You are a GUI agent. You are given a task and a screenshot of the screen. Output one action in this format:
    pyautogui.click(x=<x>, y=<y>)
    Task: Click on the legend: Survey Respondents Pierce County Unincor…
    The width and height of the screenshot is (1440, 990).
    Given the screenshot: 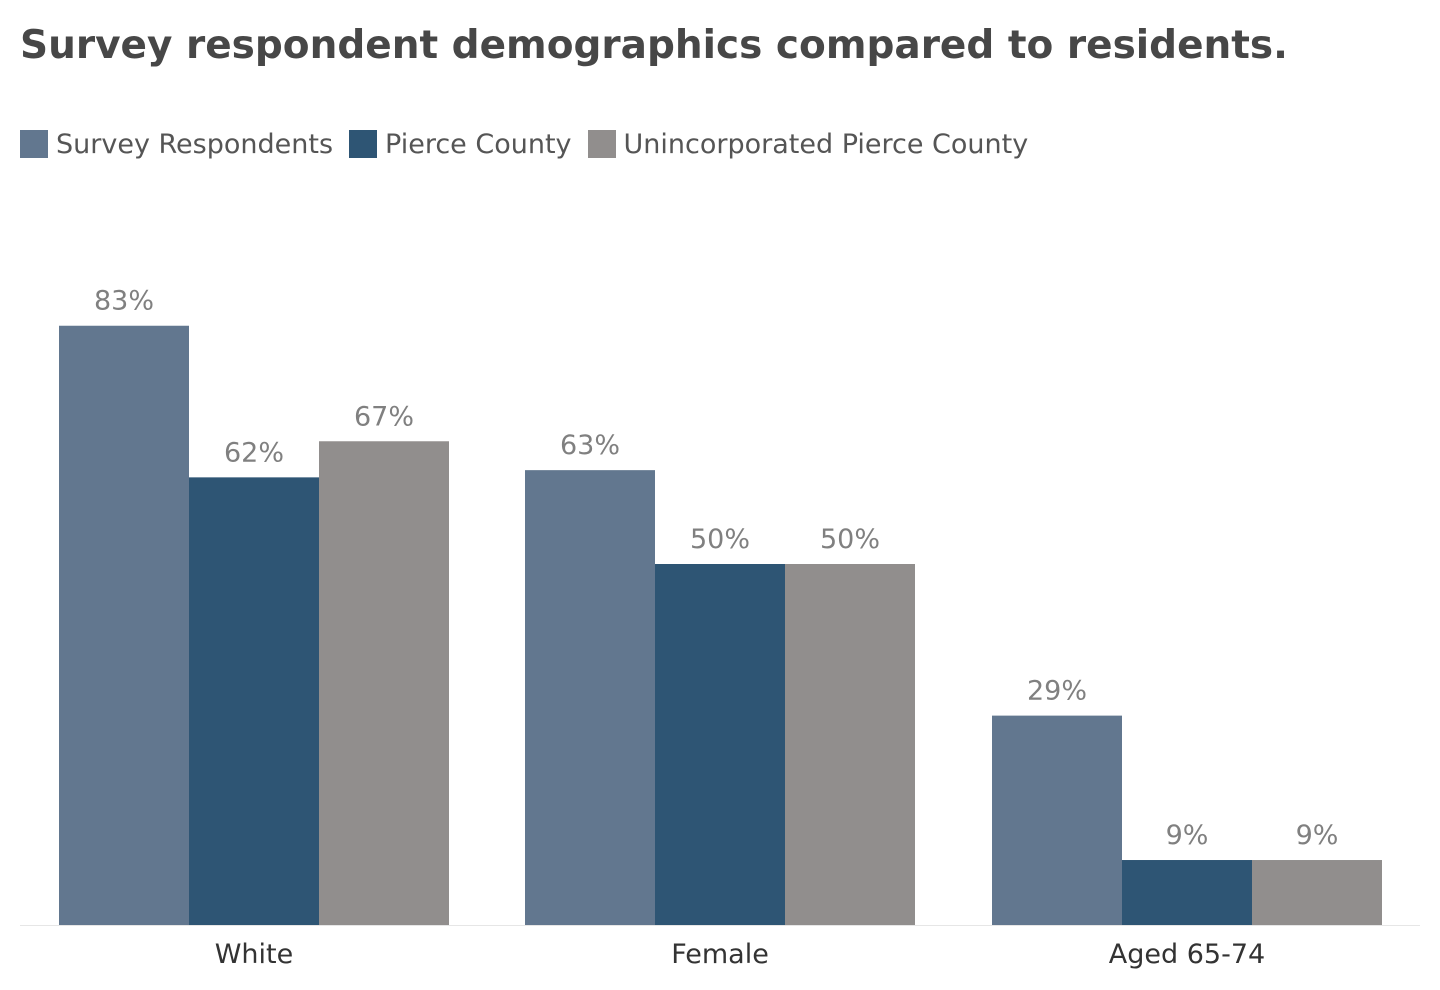 What is the action you would take?
    pyautogui.click(x=532, y=144)
    